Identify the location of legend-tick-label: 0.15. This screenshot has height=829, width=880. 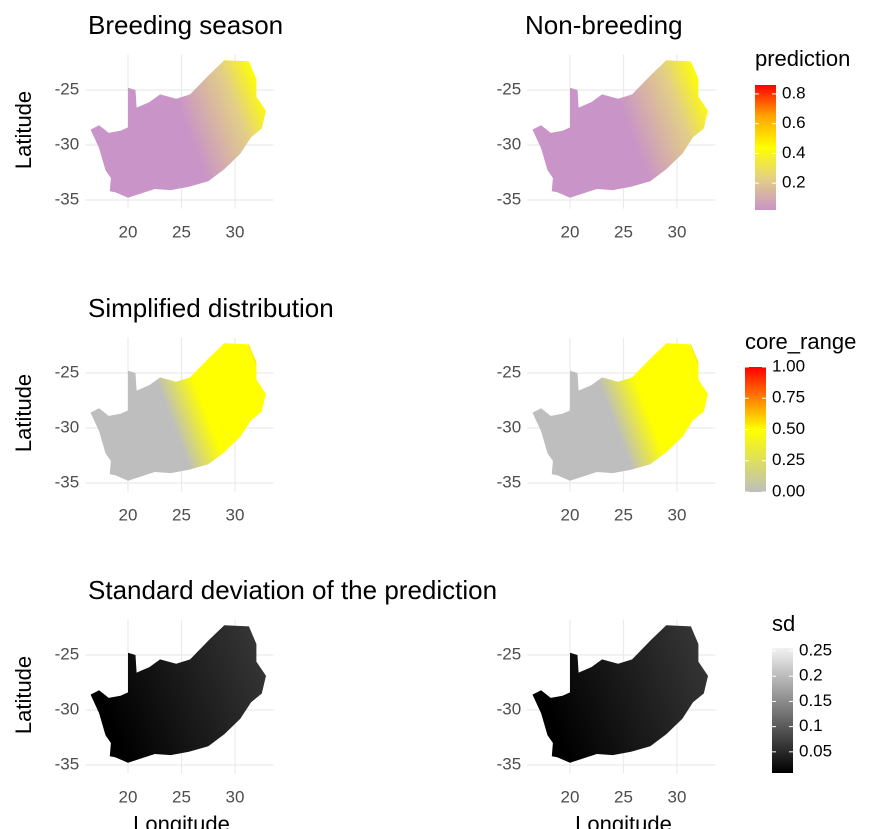
(815, 700).